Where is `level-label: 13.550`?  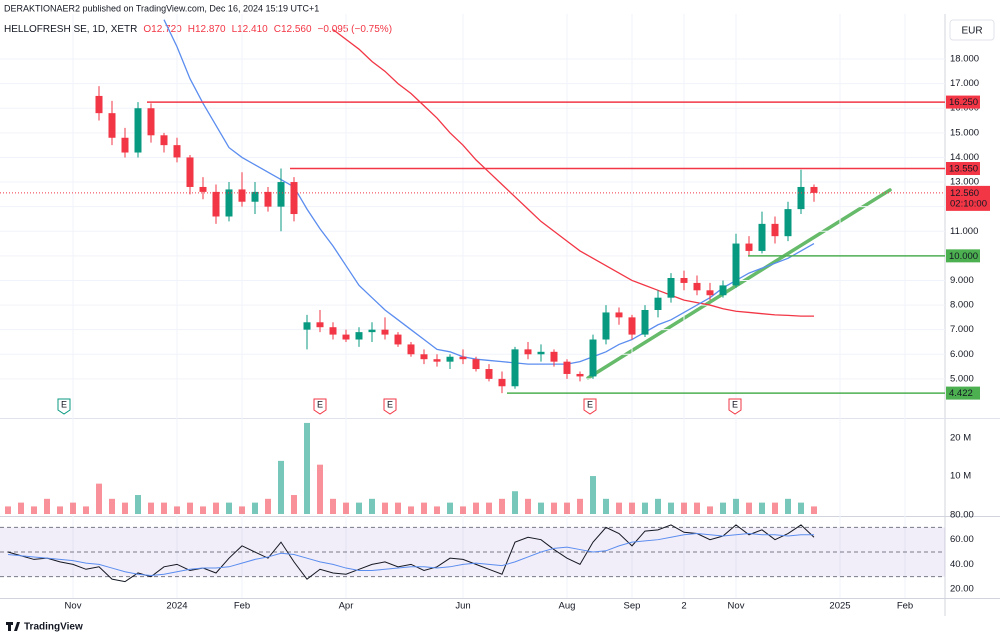 level-label: 13.550 is located at coordinates (963, 169).